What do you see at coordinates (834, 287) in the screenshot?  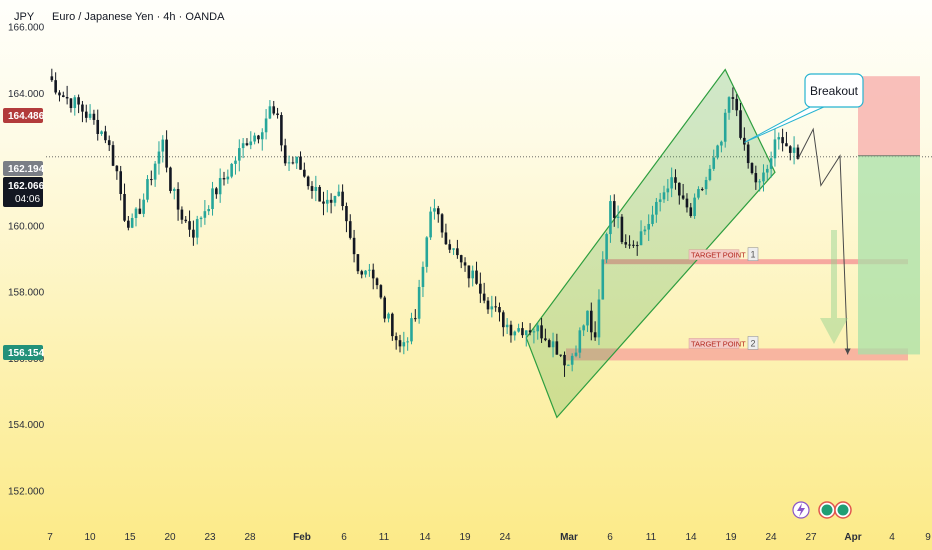 I see `down-arrow-icon` at bounding box center [834, 287].